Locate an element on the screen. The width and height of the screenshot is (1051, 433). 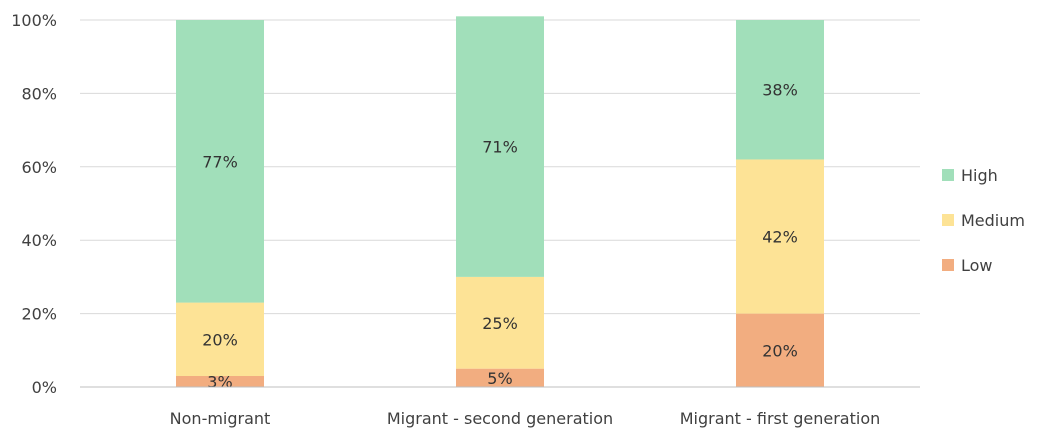
data-label-low: 20% is located at coordinates (780, 350).